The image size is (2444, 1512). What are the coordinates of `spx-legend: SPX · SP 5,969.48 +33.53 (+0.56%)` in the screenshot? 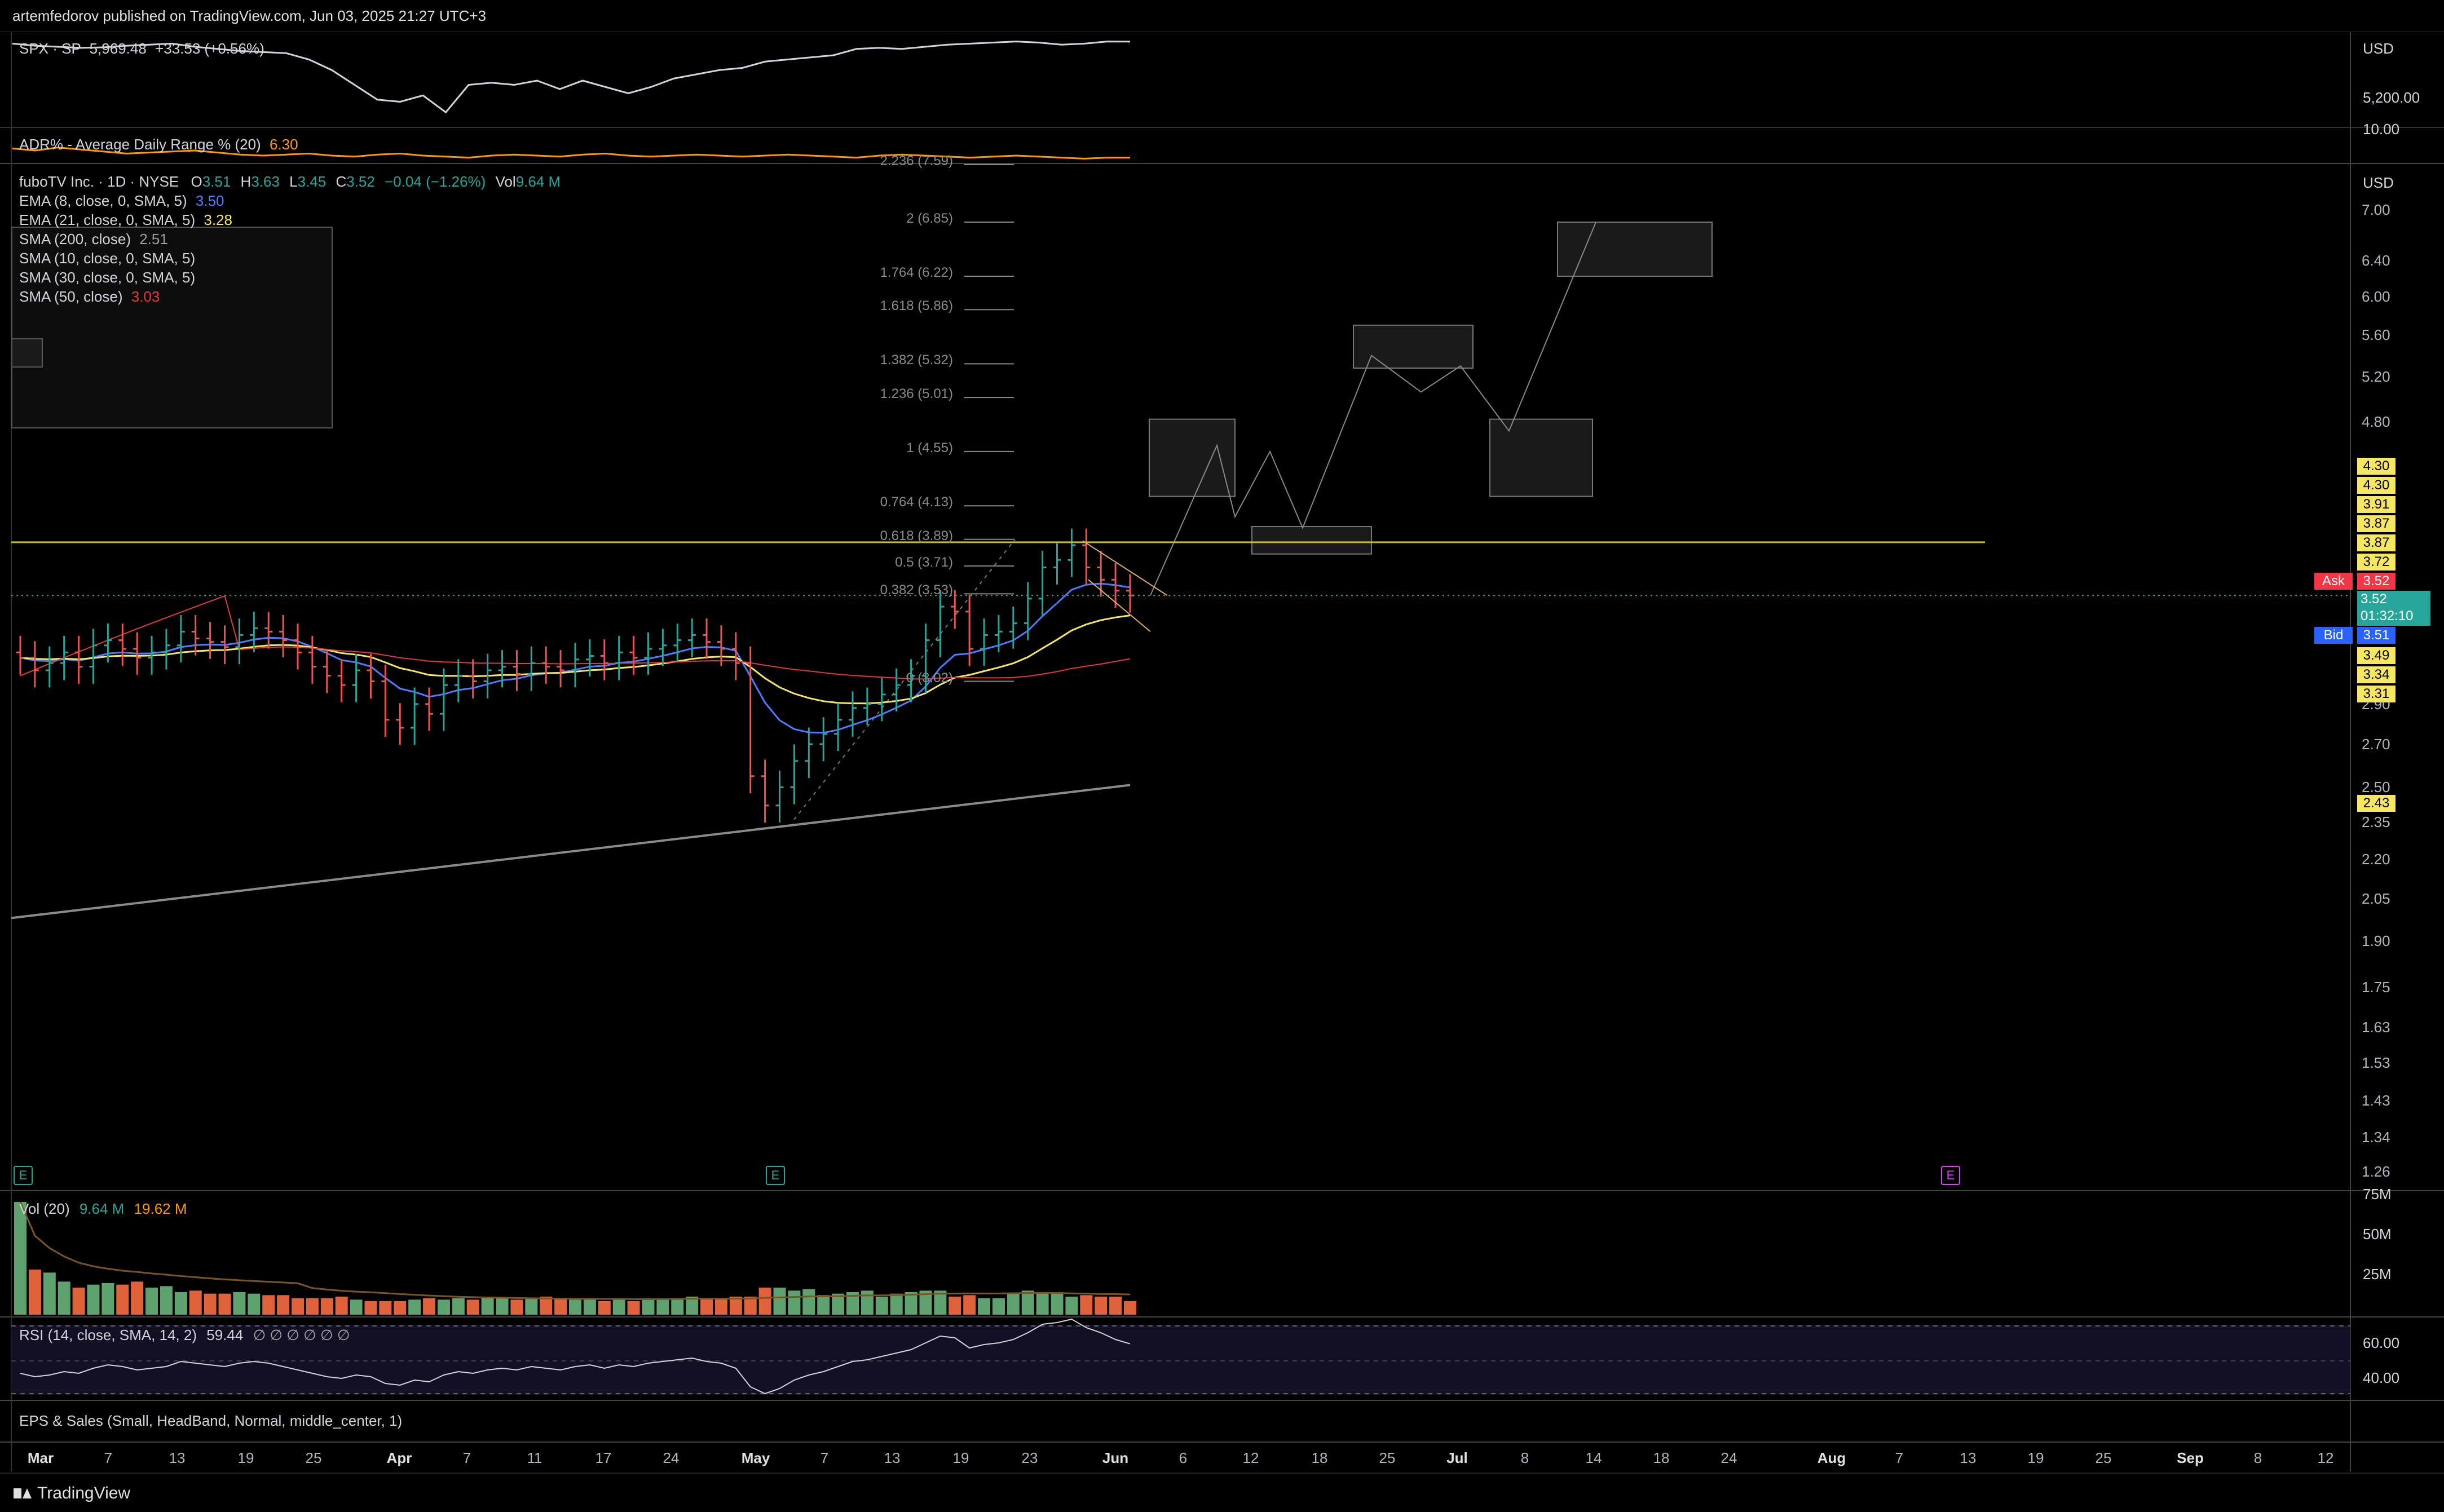 It's located at (141, 48).